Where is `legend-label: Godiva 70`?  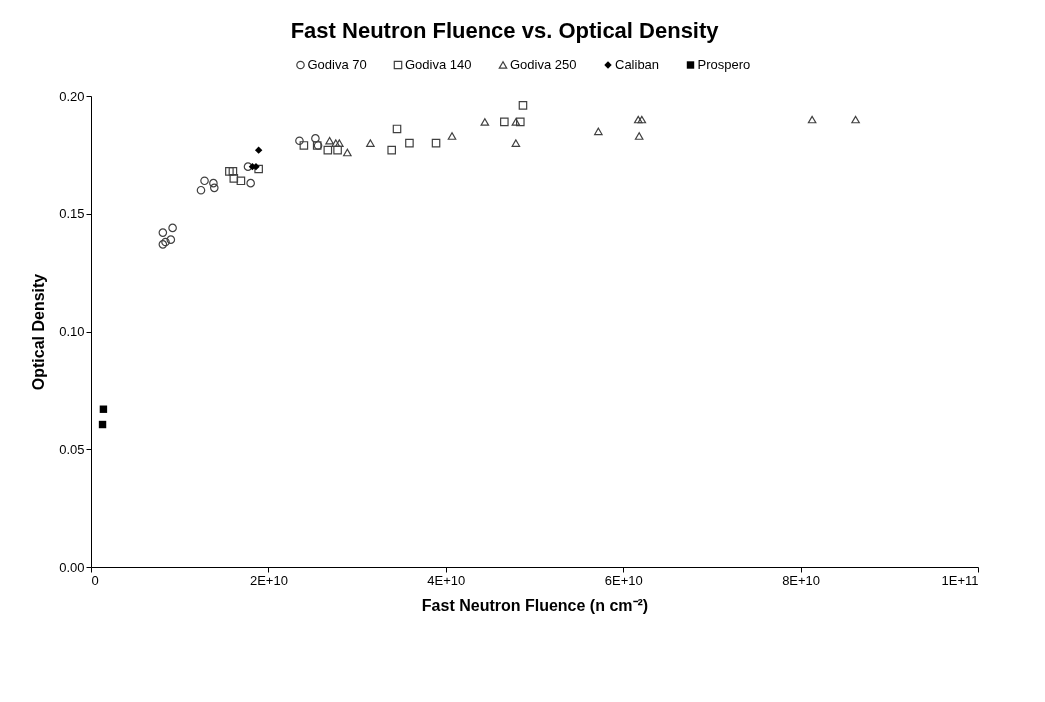
legend-label: Godiva 70 is located at coordinates (337, 64).